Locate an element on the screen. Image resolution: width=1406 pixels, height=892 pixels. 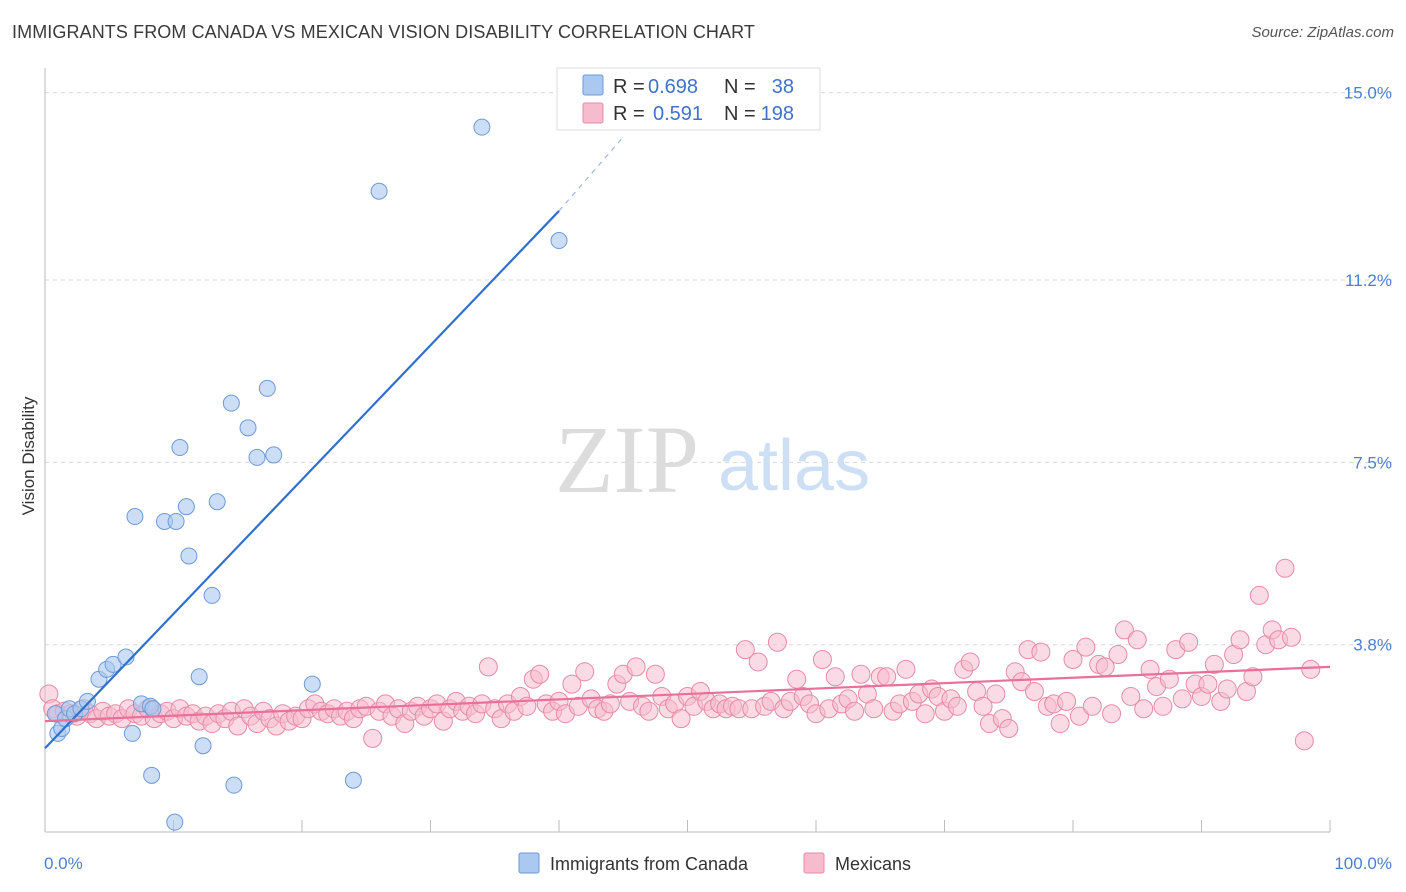
mexican-trendline is located at coordinates (687, 694).